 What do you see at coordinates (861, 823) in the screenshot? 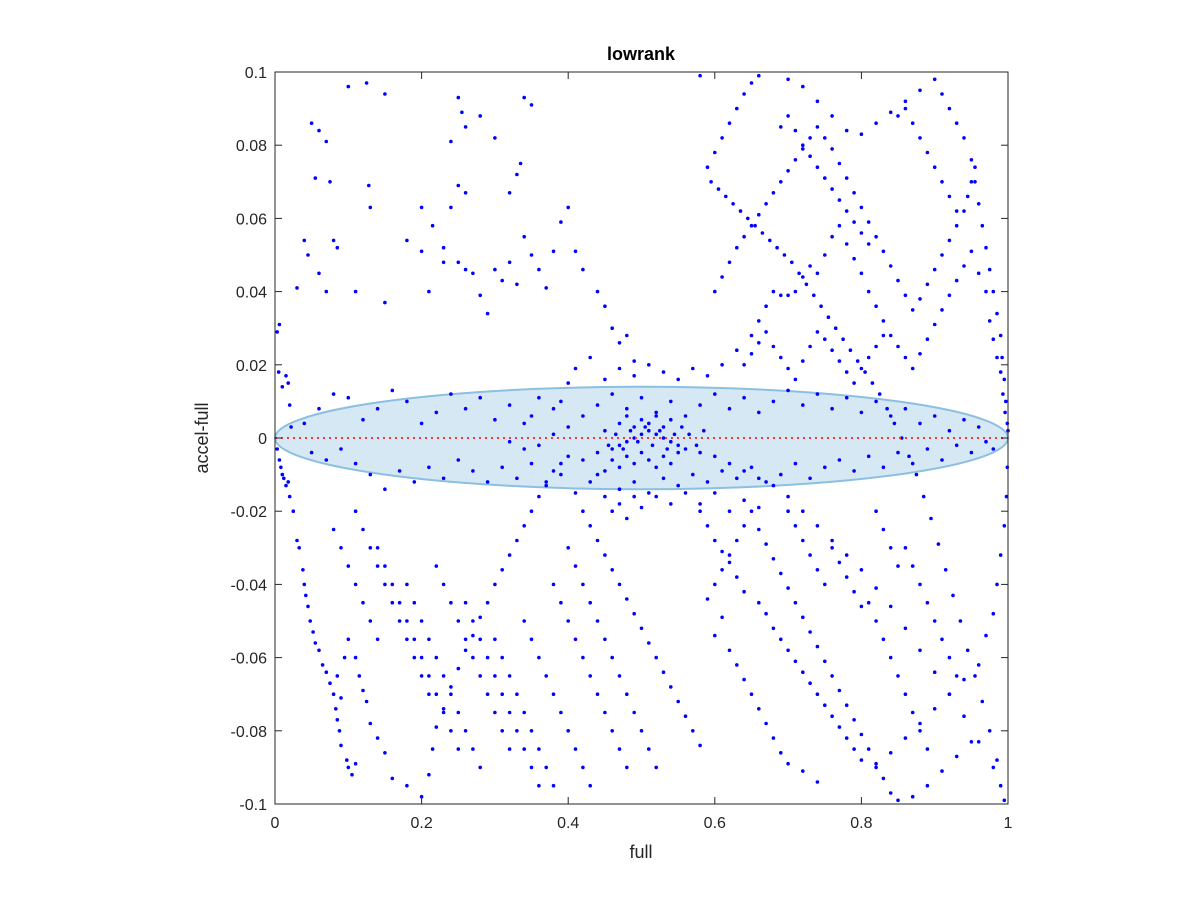
I see `x-tick-label: 0.8` at bounding box center [861, 823].